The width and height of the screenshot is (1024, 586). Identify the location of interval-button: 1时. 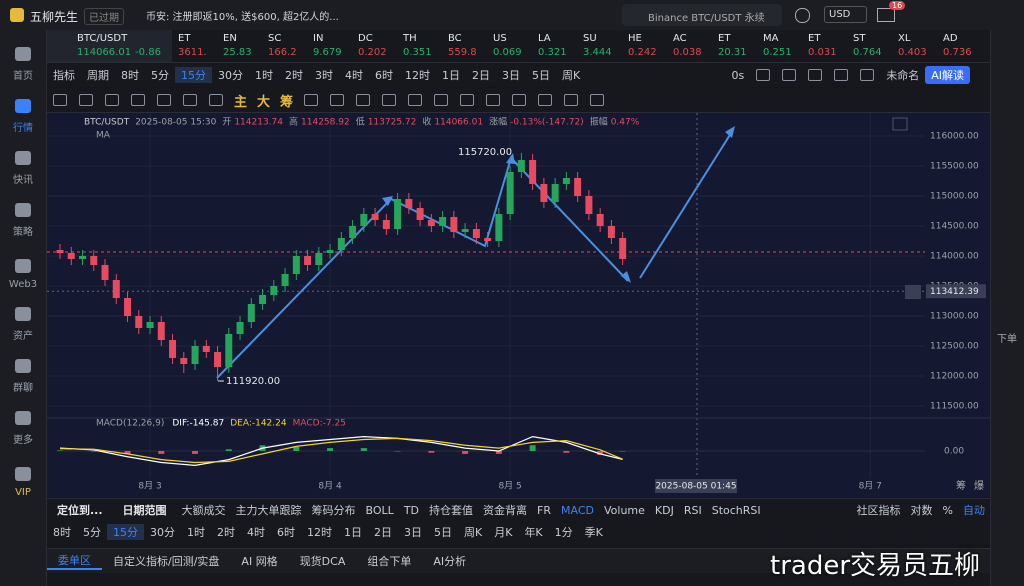
(196, 532).